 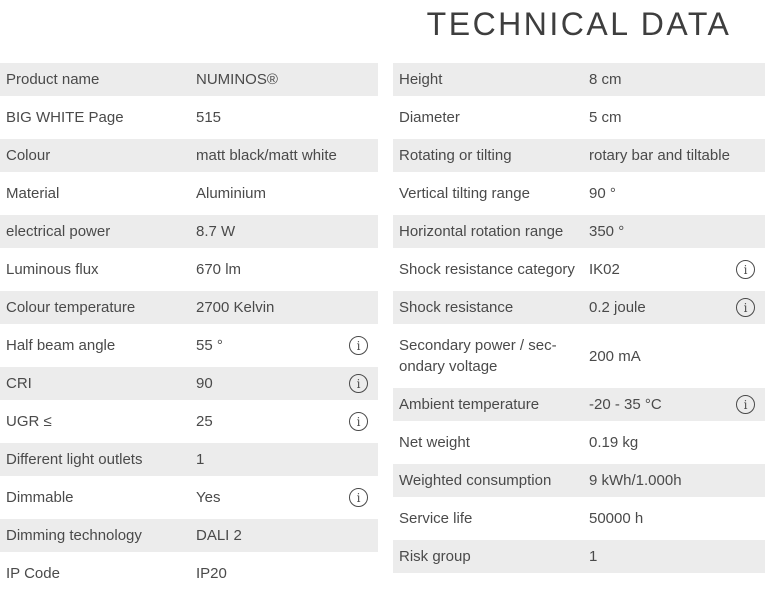 I want to click on spec-row: Different light outlets 1, so click(x=189, y=459).